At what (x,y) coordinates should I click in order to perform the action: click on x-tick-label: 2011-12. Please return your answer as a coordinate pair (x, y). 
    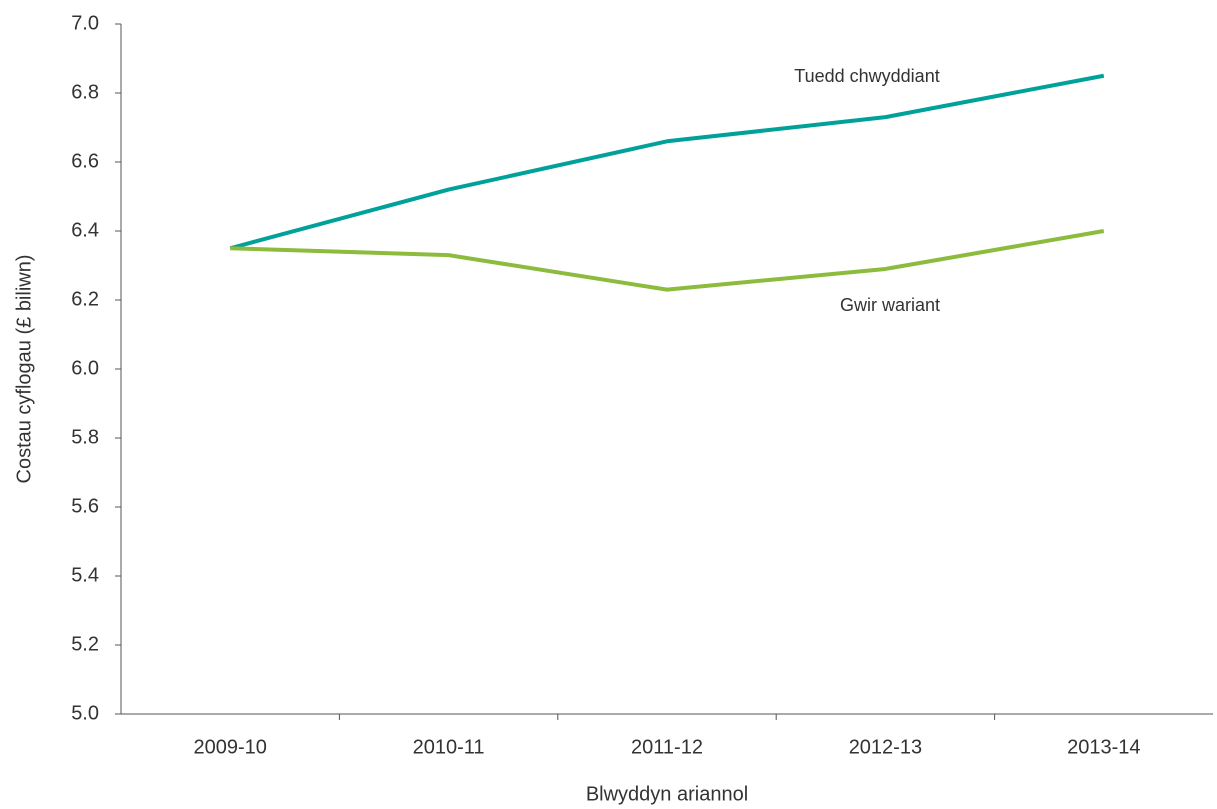
    Looking at the image, I should click on (667, 747).